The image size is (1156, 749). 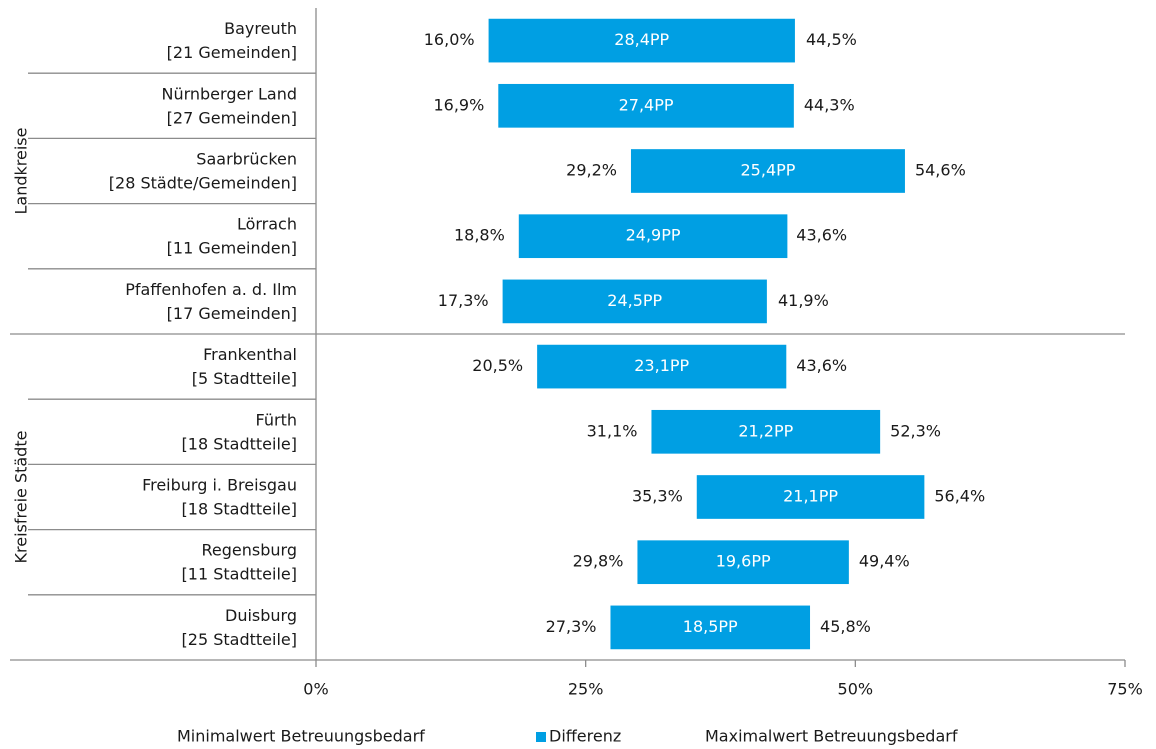 I want to click on category-label: Freiburg i. Breisgau, so click(x=219, y=485).